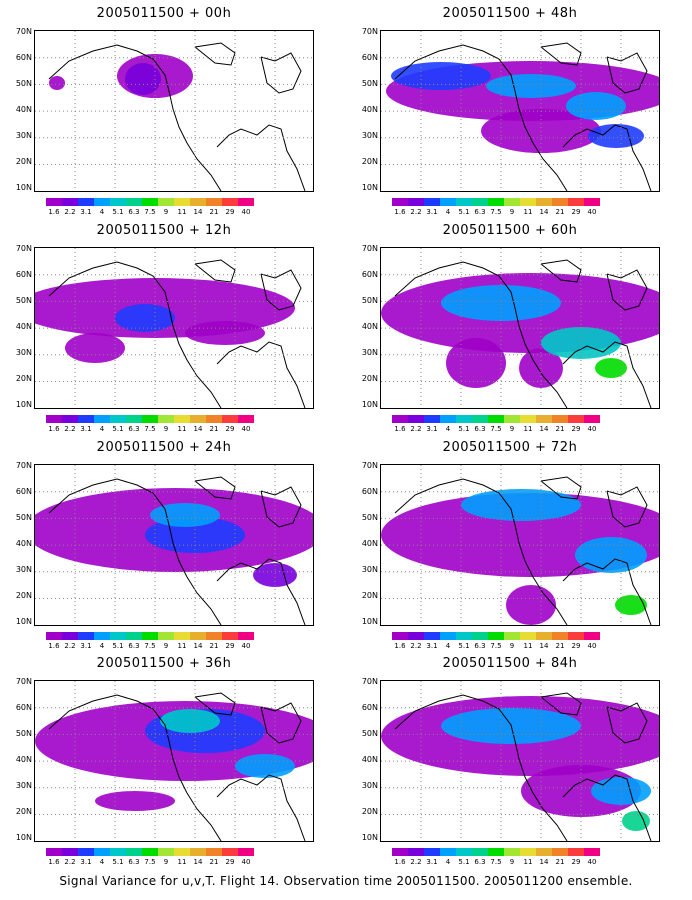 The width and height of the screenshot is (692, 900). Describe the element at coordinates (369, 300) in the screenshot. I see `latitude-label: 50N` at that location.